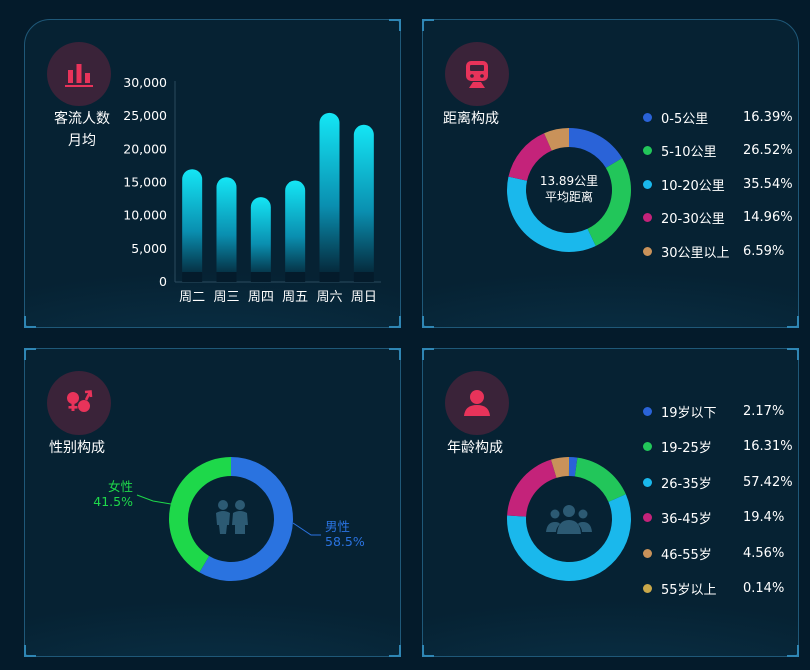  I want to click on gender-callout-value: 58.5%, so click(345, 541).